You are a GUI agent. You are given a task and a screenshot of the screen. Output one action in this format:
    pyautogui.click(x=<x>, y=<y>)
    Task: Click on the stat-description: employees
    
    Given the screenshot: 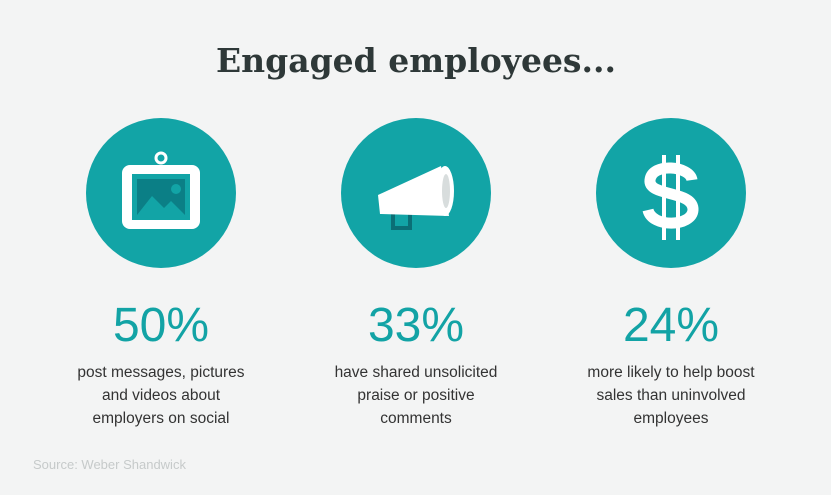 What is the action you would take?
    pyautogui.click(x=671, y=418)
    